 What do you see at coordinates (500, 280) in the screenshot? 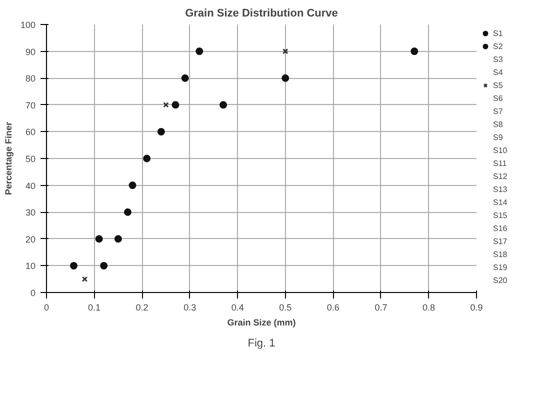
I see `text: S20` at bounding box center [500, 280].